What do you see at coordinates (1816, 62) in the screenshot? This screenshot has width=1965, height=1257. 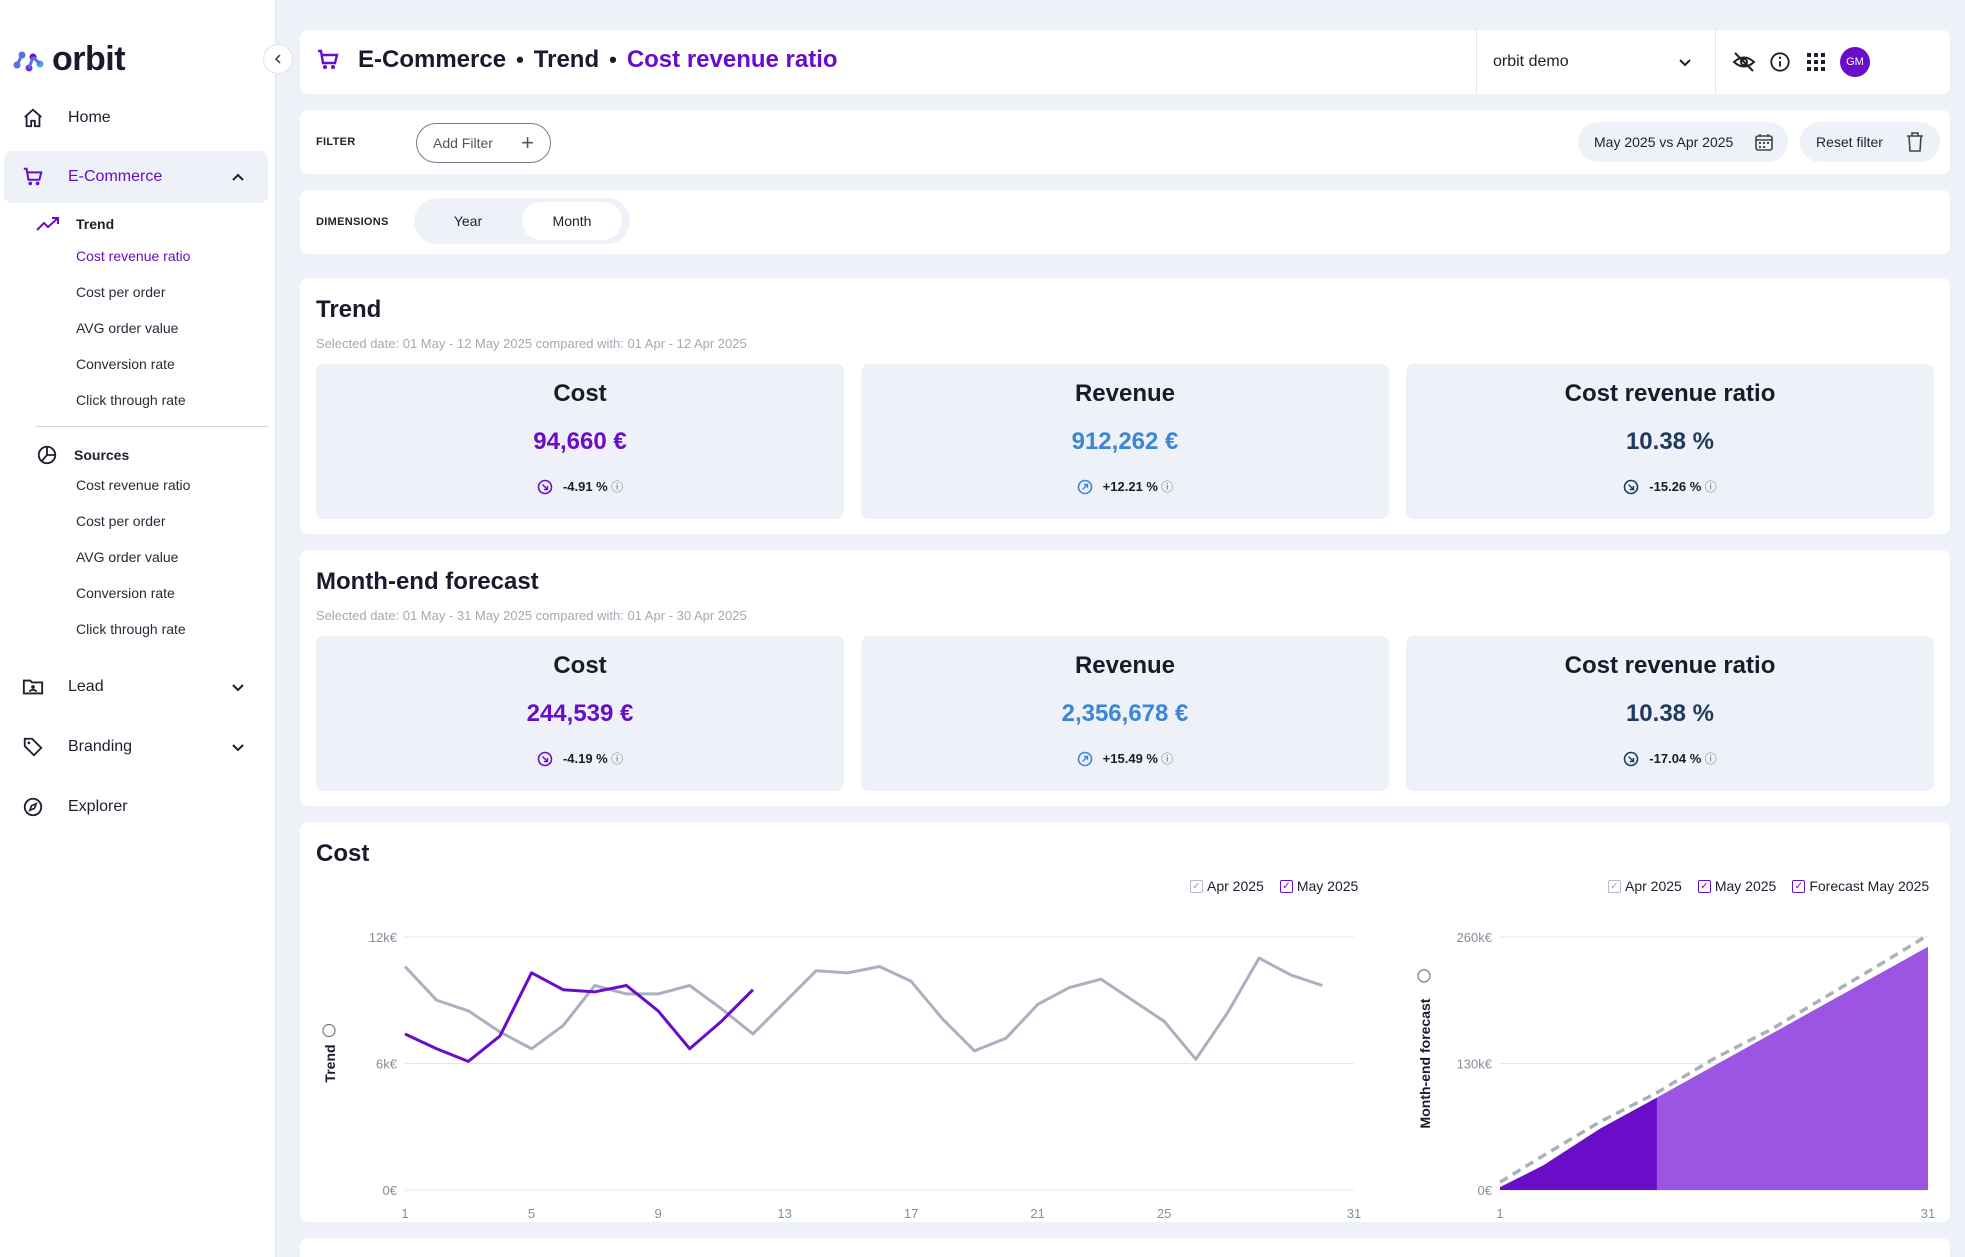 I see `apps-grid-icon` at bounding box center [1816, 62].